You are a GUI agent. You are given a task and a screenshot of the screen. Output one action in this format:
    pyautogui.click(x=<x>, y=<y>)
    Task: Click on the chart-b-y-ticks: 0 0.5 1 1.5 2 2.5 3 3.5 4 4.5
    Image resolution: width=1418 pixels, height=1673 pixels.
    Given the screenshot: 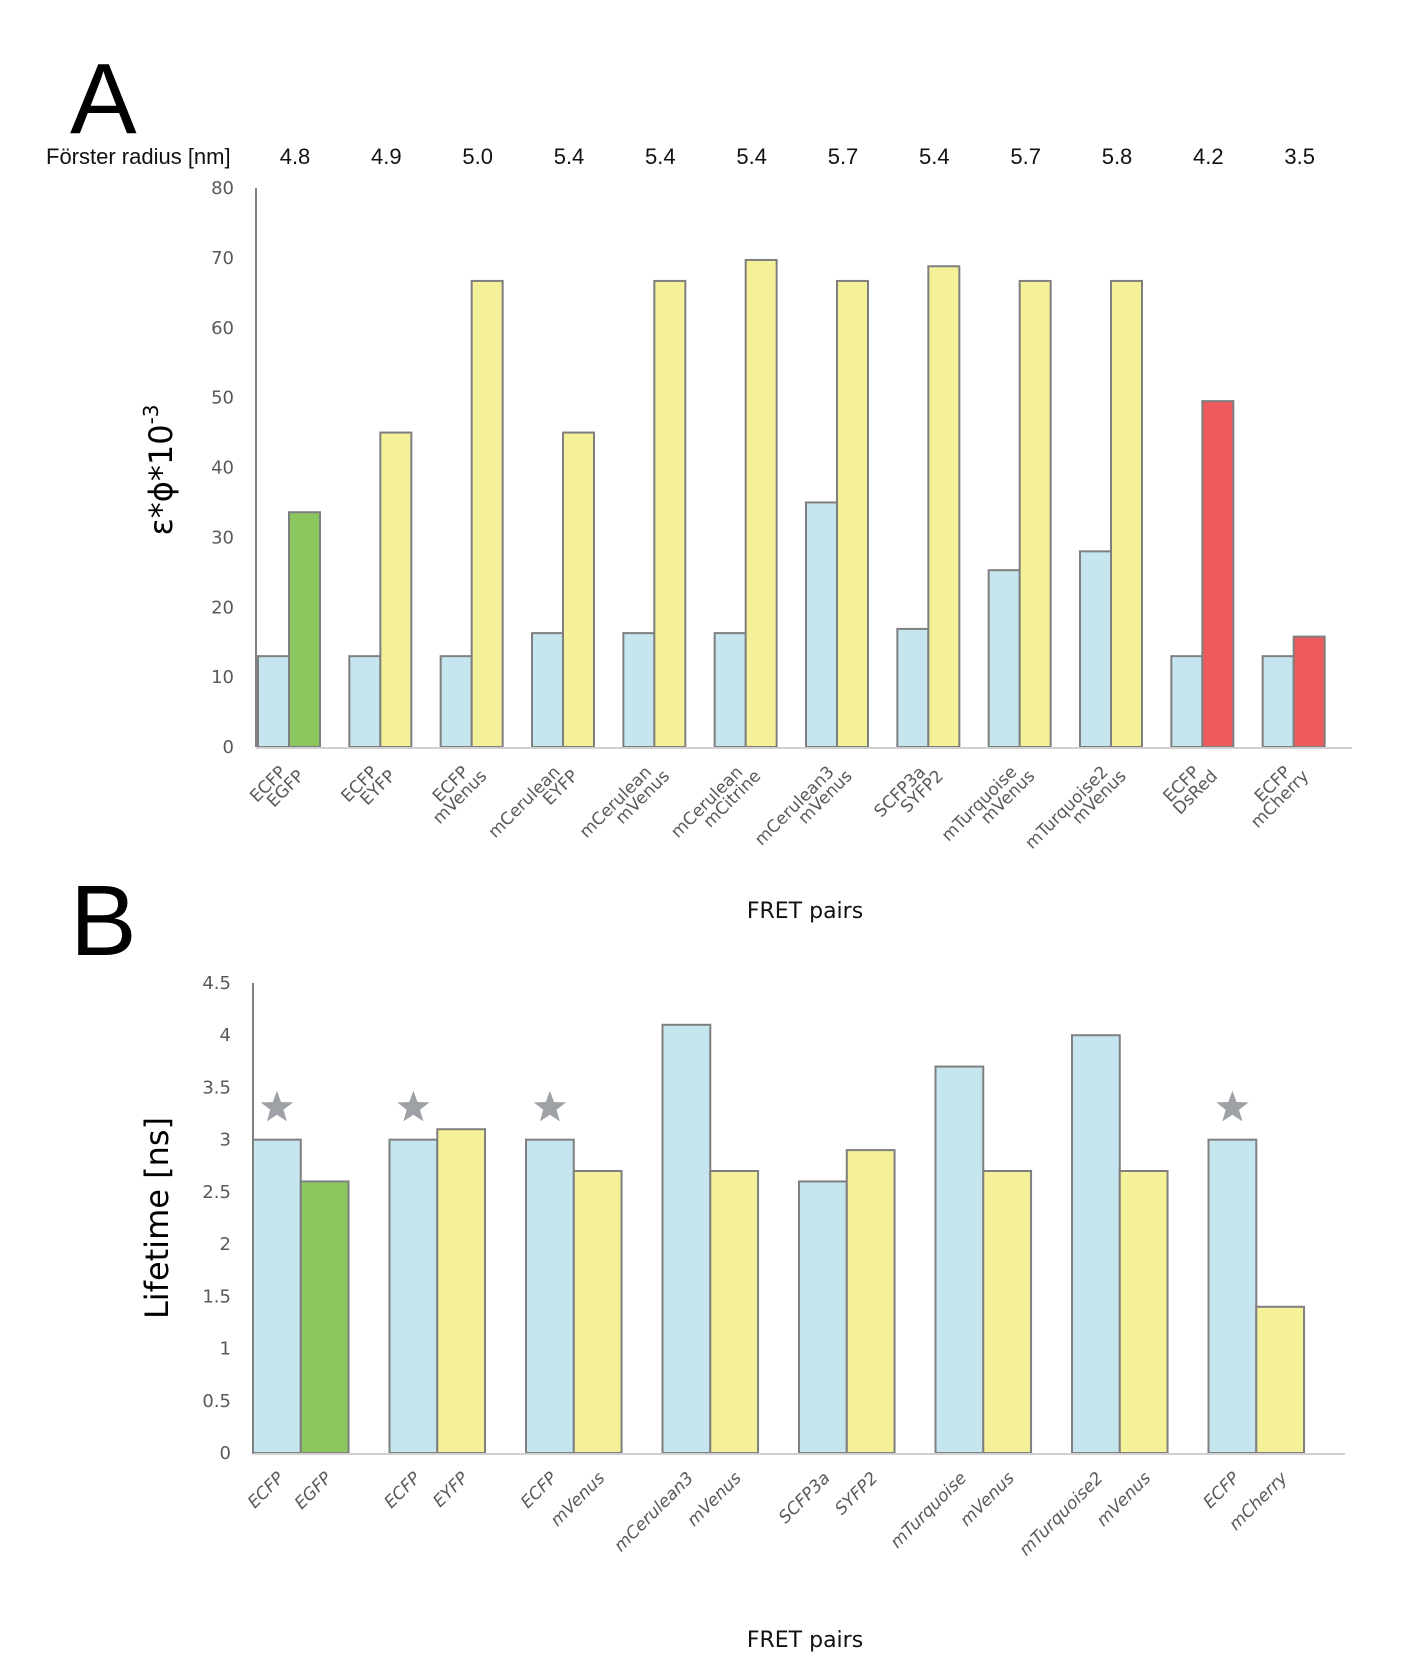 What is the action you would take?
    pyautogui.click(x=216, y=1218)
    